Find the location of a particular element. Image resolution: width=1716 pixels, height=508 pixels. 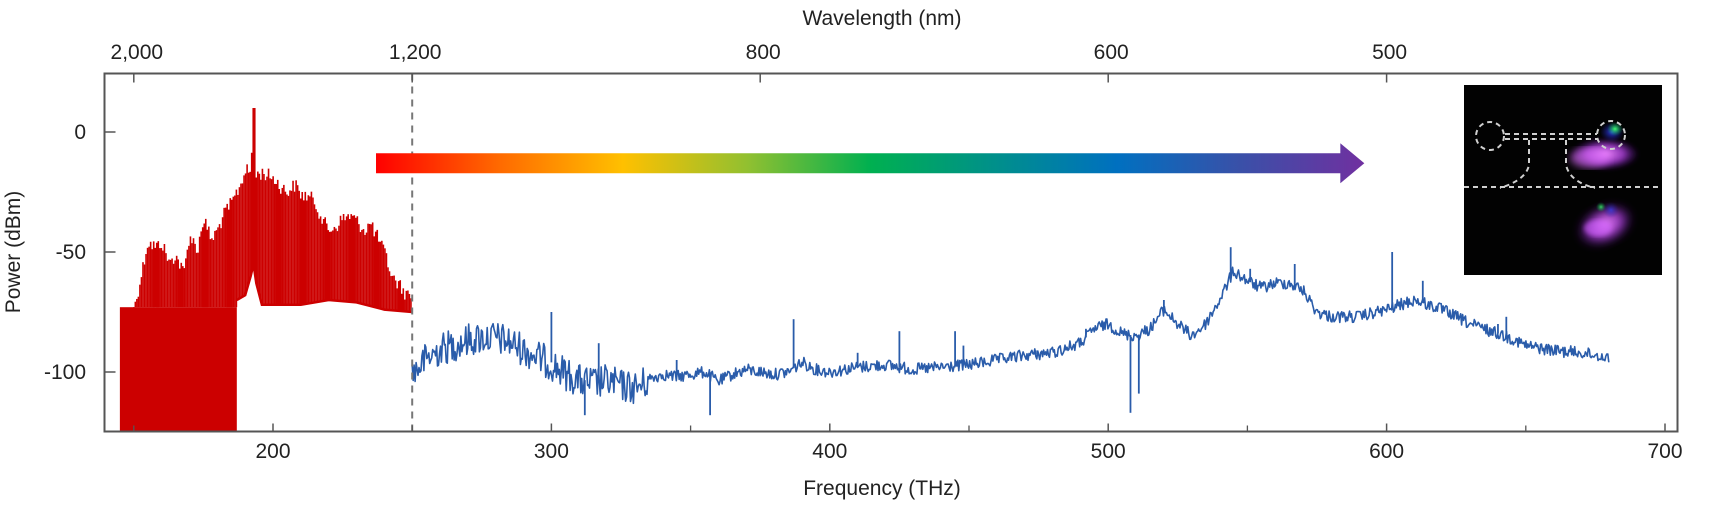

x2-axis-ticks: 2,000 1,200 800 600 500 is located at coordinates (759, 62).